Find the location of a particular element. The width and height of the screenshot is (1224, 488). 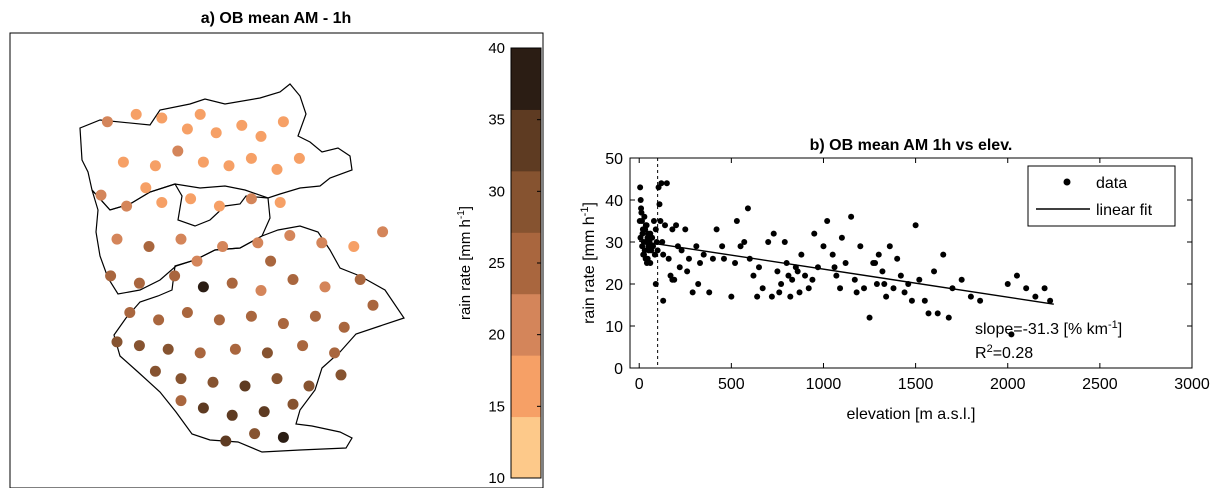

slope-annotation: slope=-31.3 [% km-1] is located at coordinates (1048, 328).